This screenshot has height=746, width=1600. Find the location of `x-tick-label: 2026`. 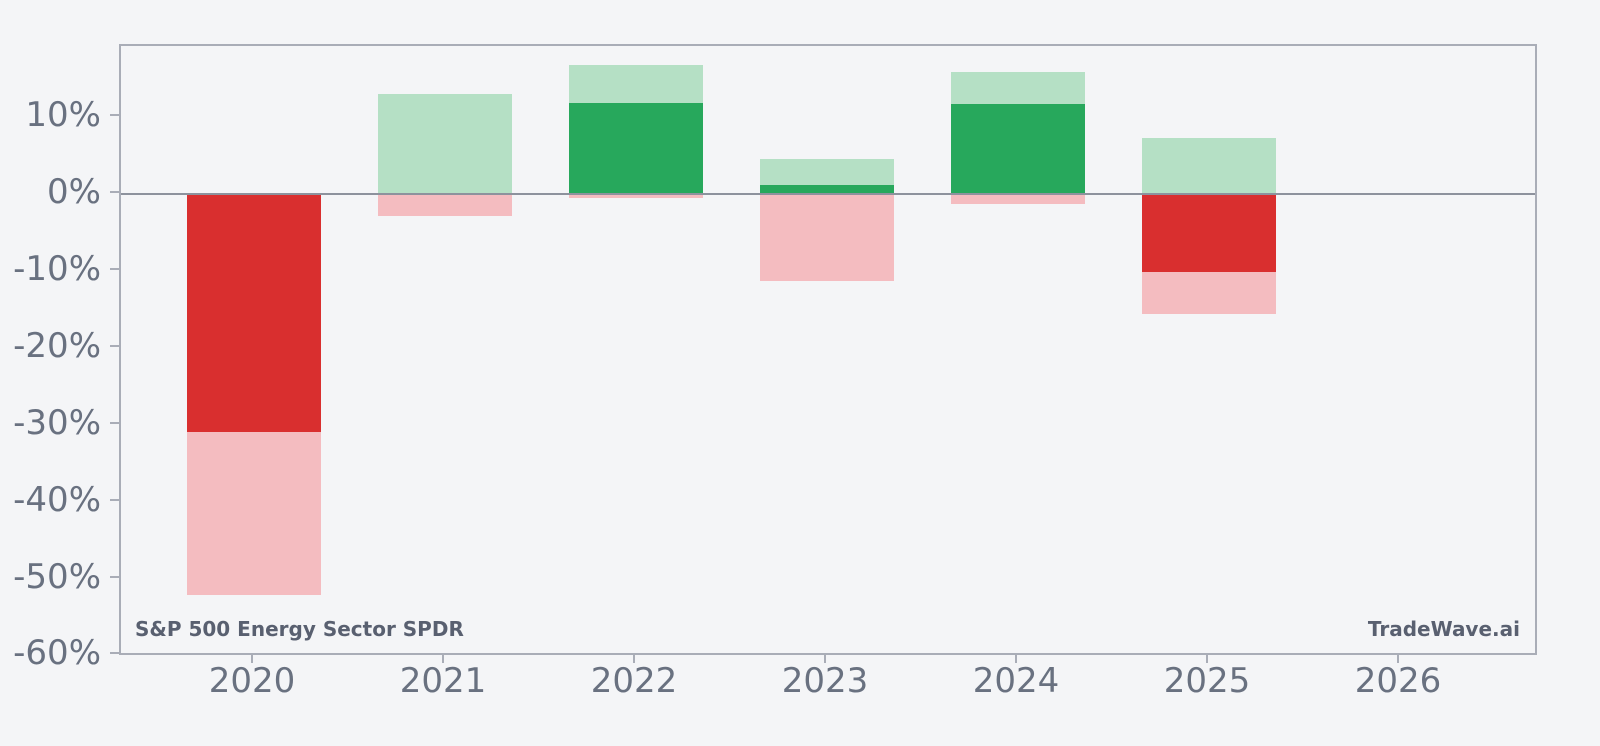

x-tick-label: 2026 is located at coordinates (1398, 681).